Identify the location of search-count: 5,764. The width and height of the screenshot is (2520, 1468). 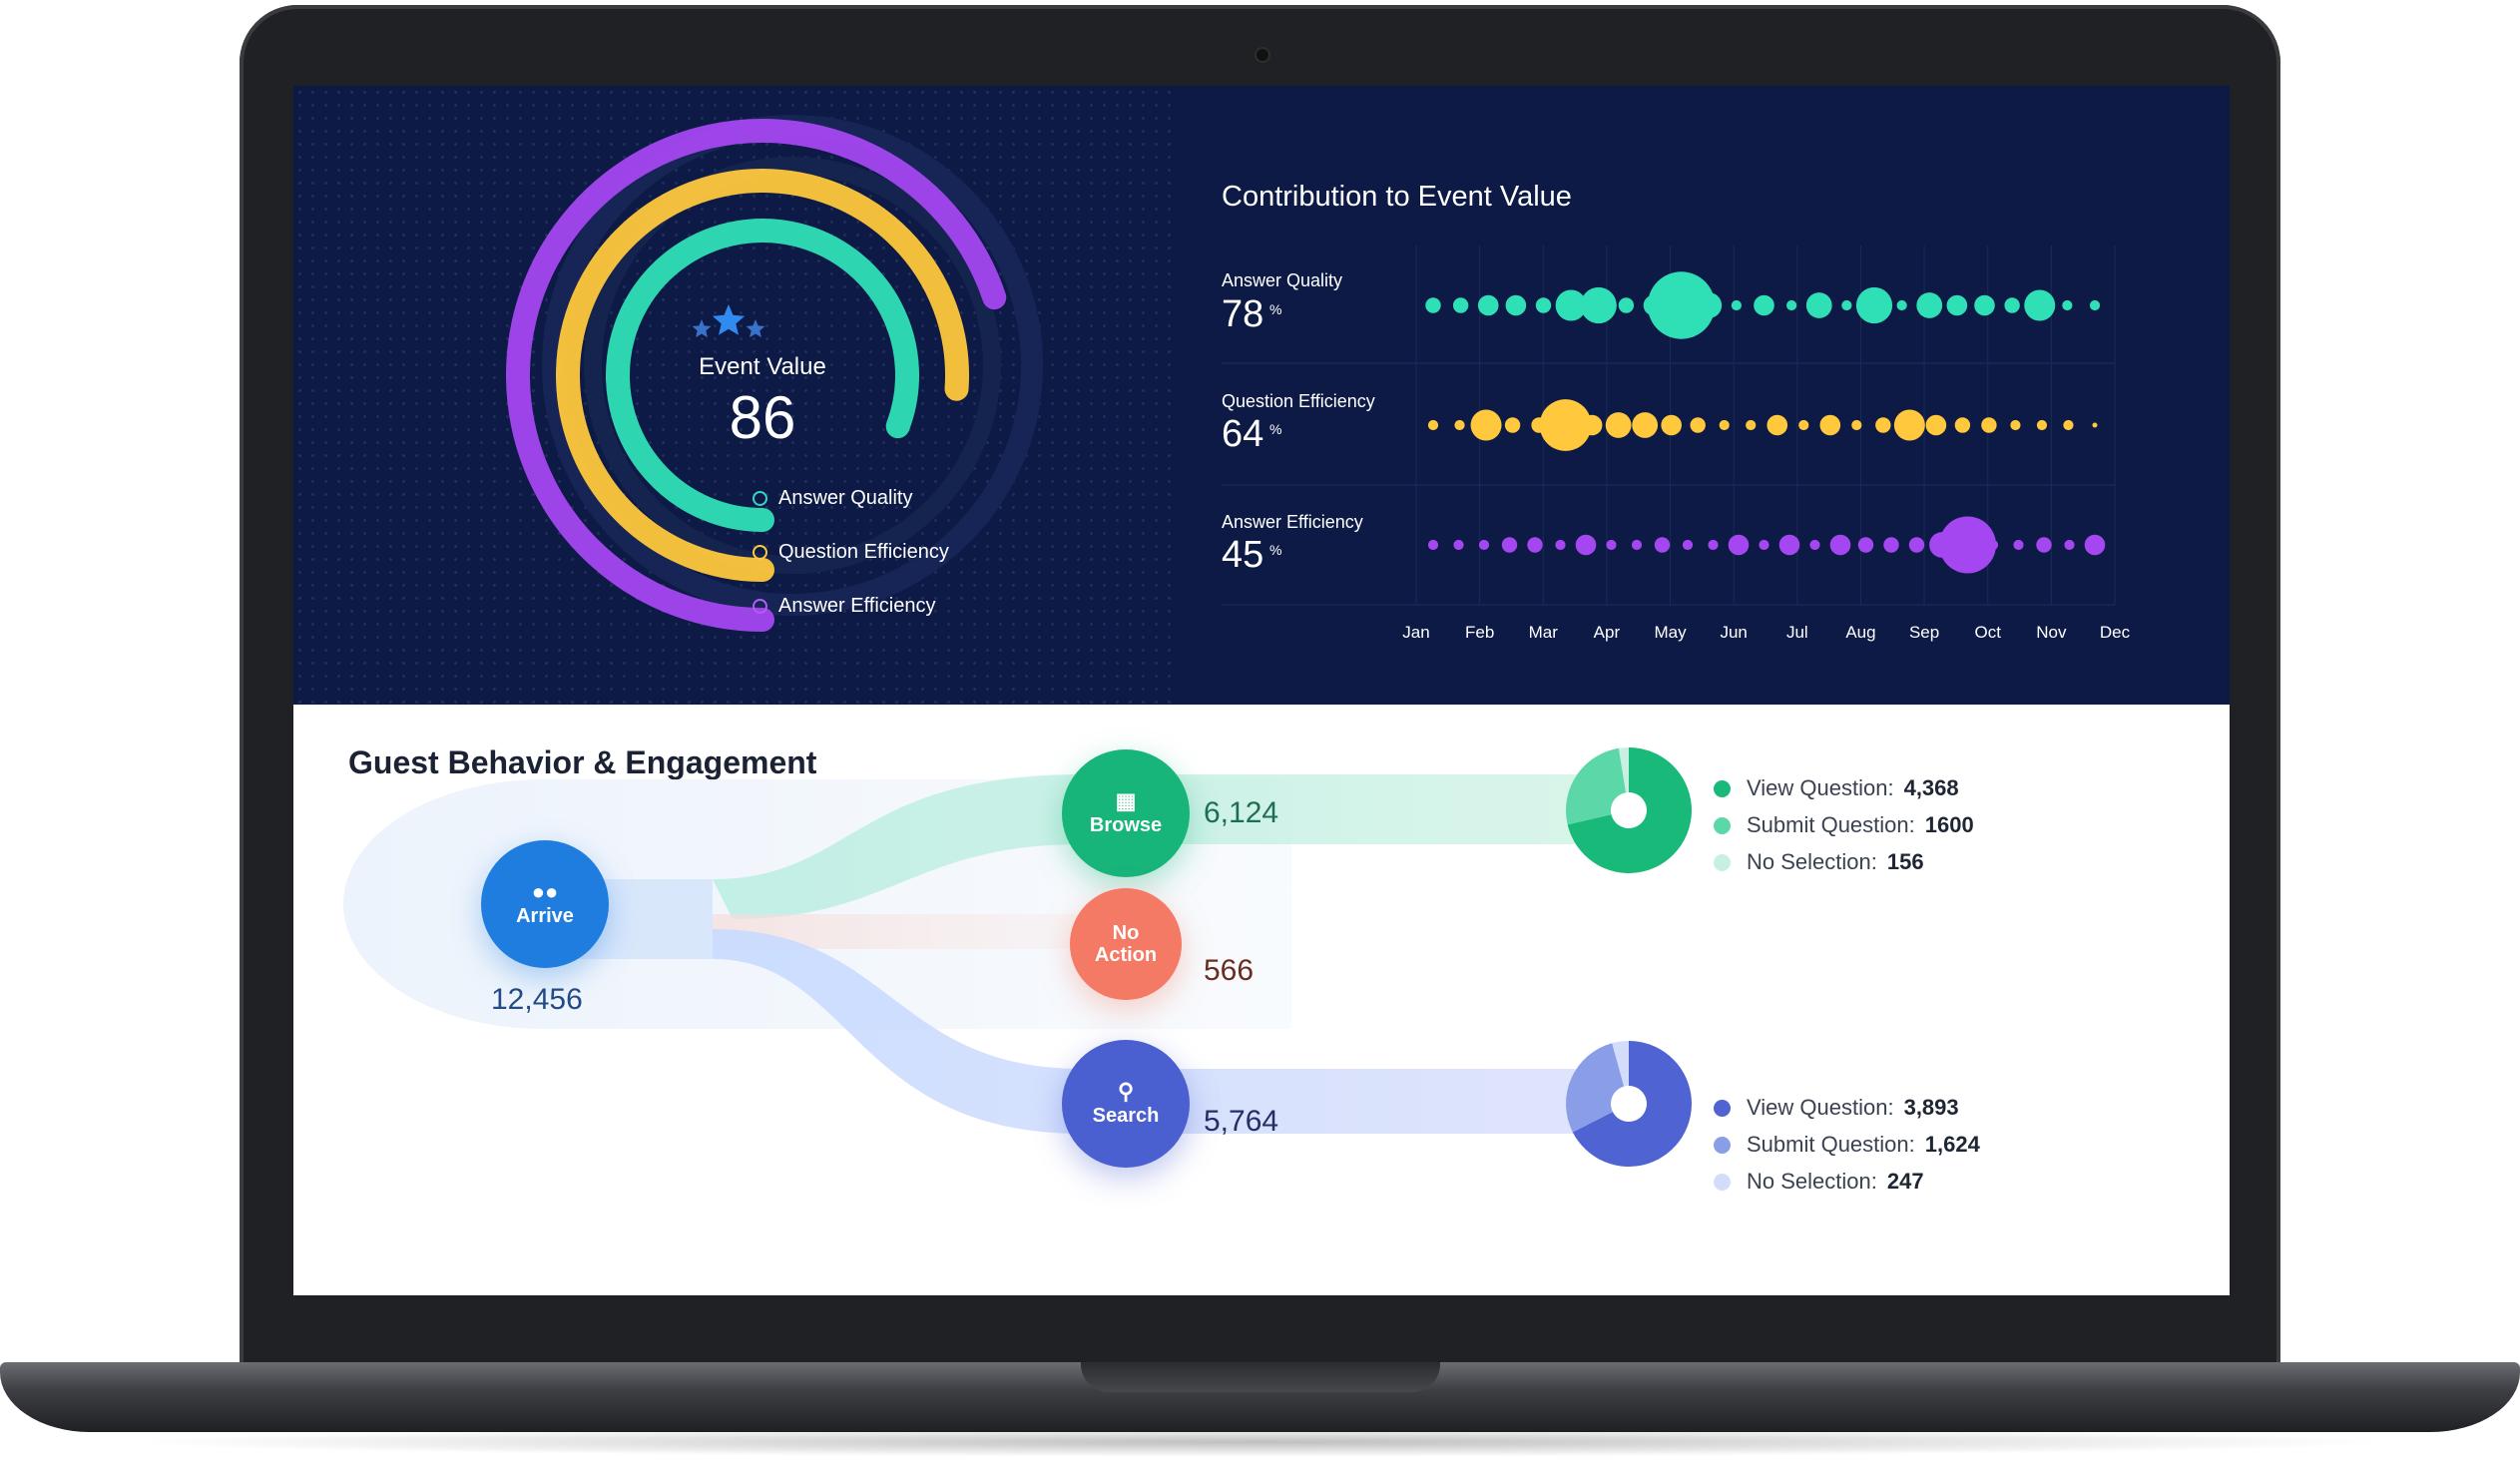
(1241, 1121).